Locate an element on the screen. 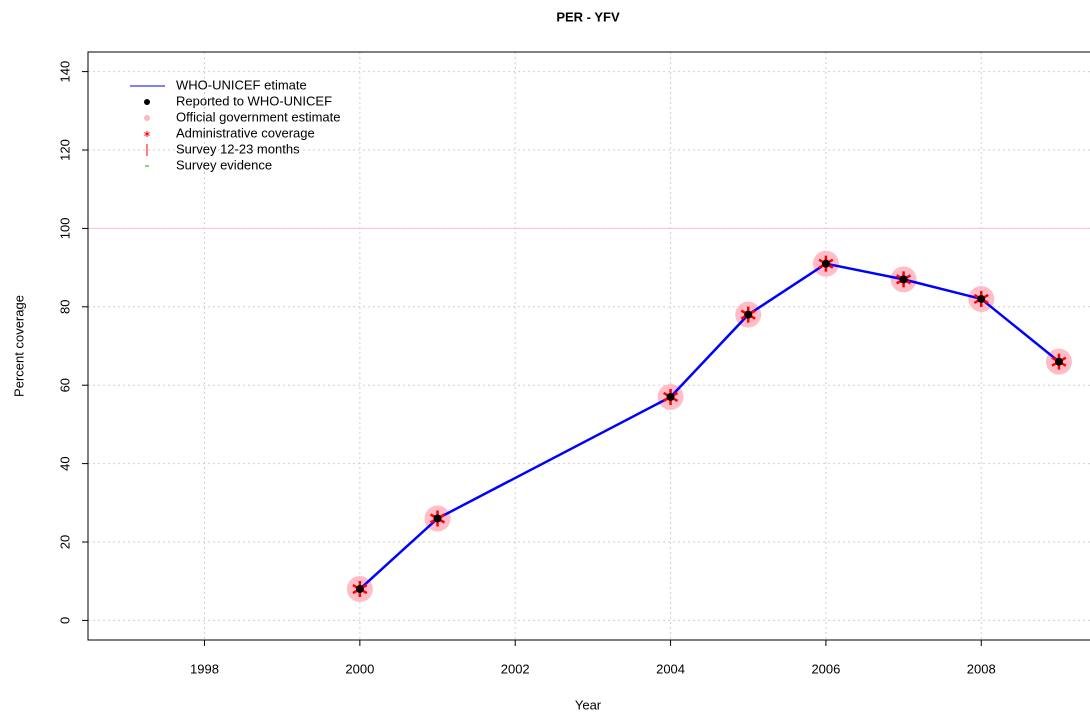 This screenshot has width=1090, height=718. y-tick-label: 120 is located at coordinates (64, 150).